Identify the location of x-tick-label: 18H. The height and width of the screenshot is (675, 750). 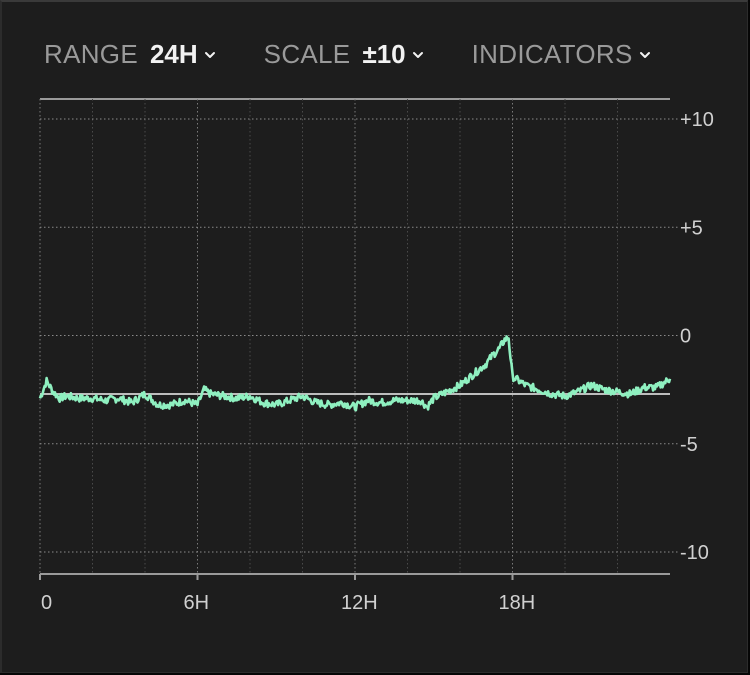
(517, 603).